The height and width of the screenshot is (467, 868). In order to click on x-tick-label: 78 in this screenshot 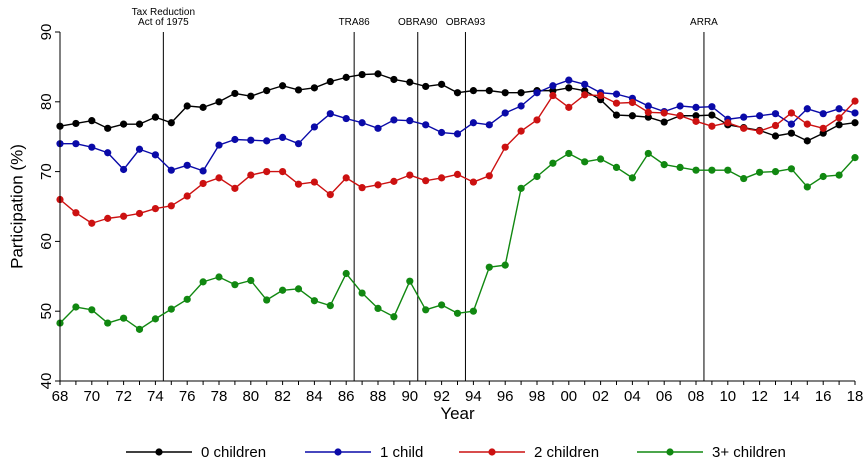, I will do `click(219, 396)`.